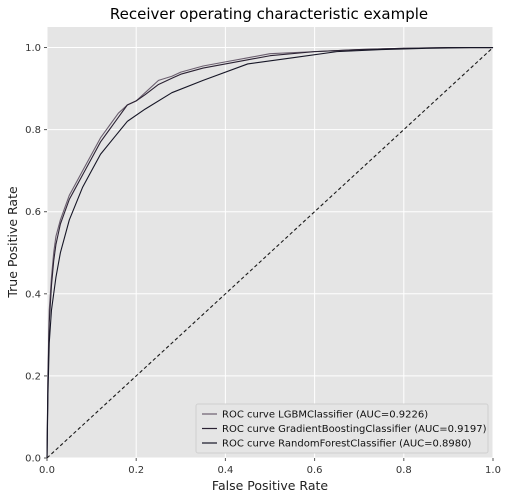 The height and width of the screenshot is (500, 508). Describe the element at coordinates (33, 376) in the screenshot. I see `y-tick-label: 0.2` at that location.